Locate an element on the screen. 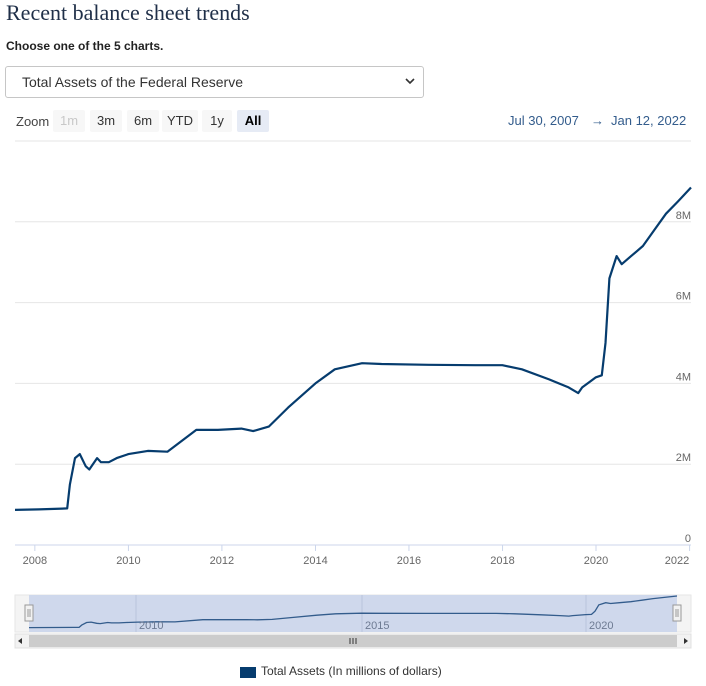 Image resolution: width=706 pixels, height=686 pixels. x-tick-label: 2018 is located at coordinates (502, 561).